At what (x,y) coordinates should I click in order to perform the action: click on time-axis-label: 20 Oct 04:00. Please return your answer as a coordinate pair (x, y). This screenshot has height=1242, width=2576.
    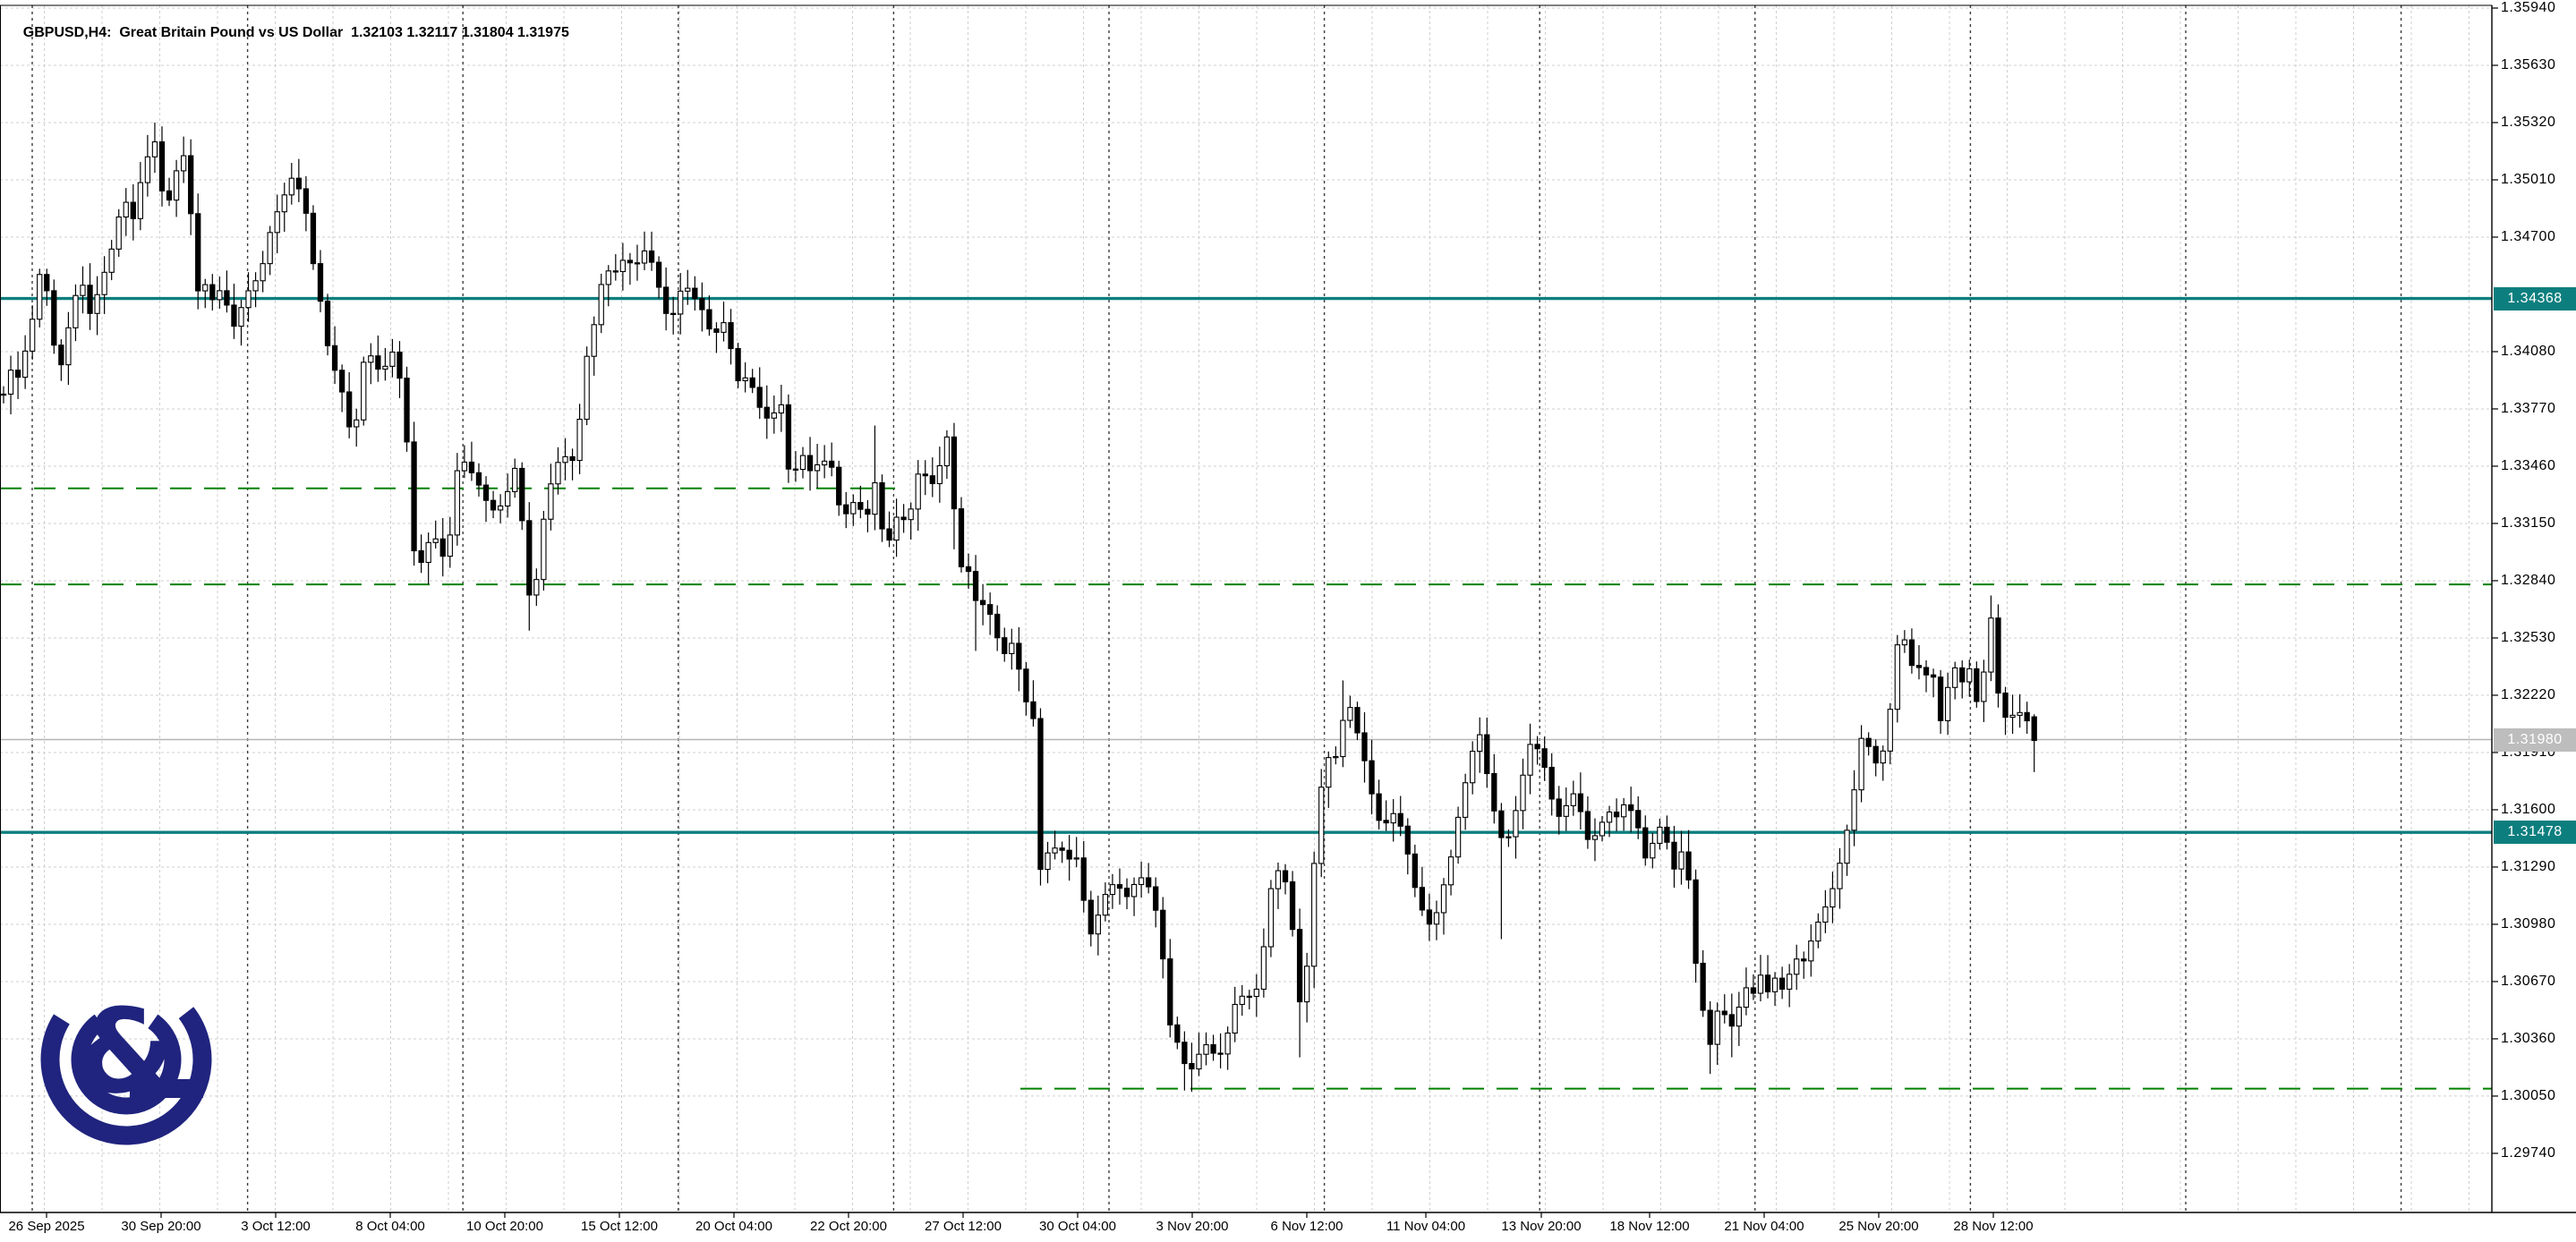
    Looking at the image, I should click on (733, 1227).